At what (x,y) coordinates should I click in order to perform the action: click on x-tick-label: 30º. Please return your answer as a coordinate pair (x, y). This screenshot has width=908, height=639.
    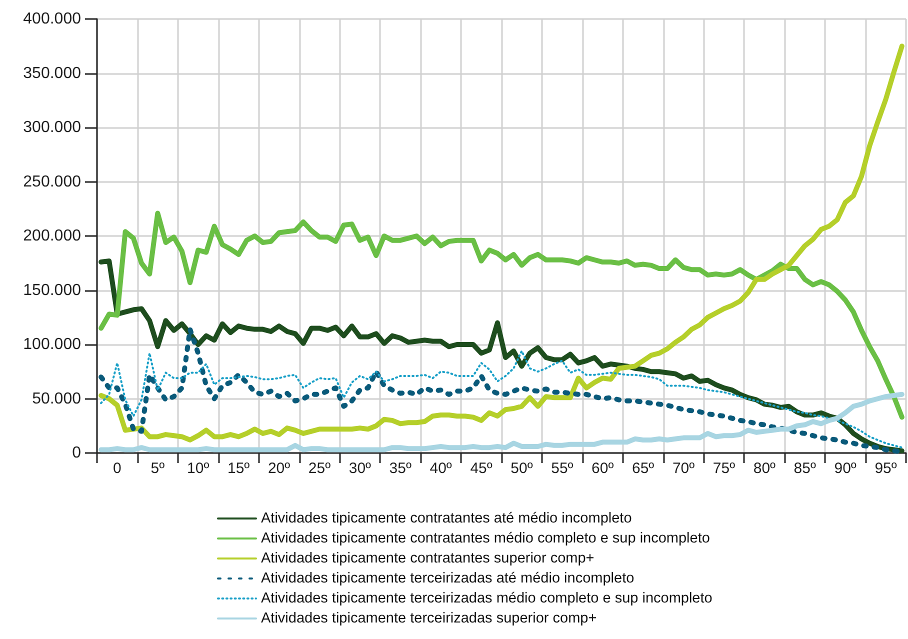
    Looking at the image, I should click on (360, 468).